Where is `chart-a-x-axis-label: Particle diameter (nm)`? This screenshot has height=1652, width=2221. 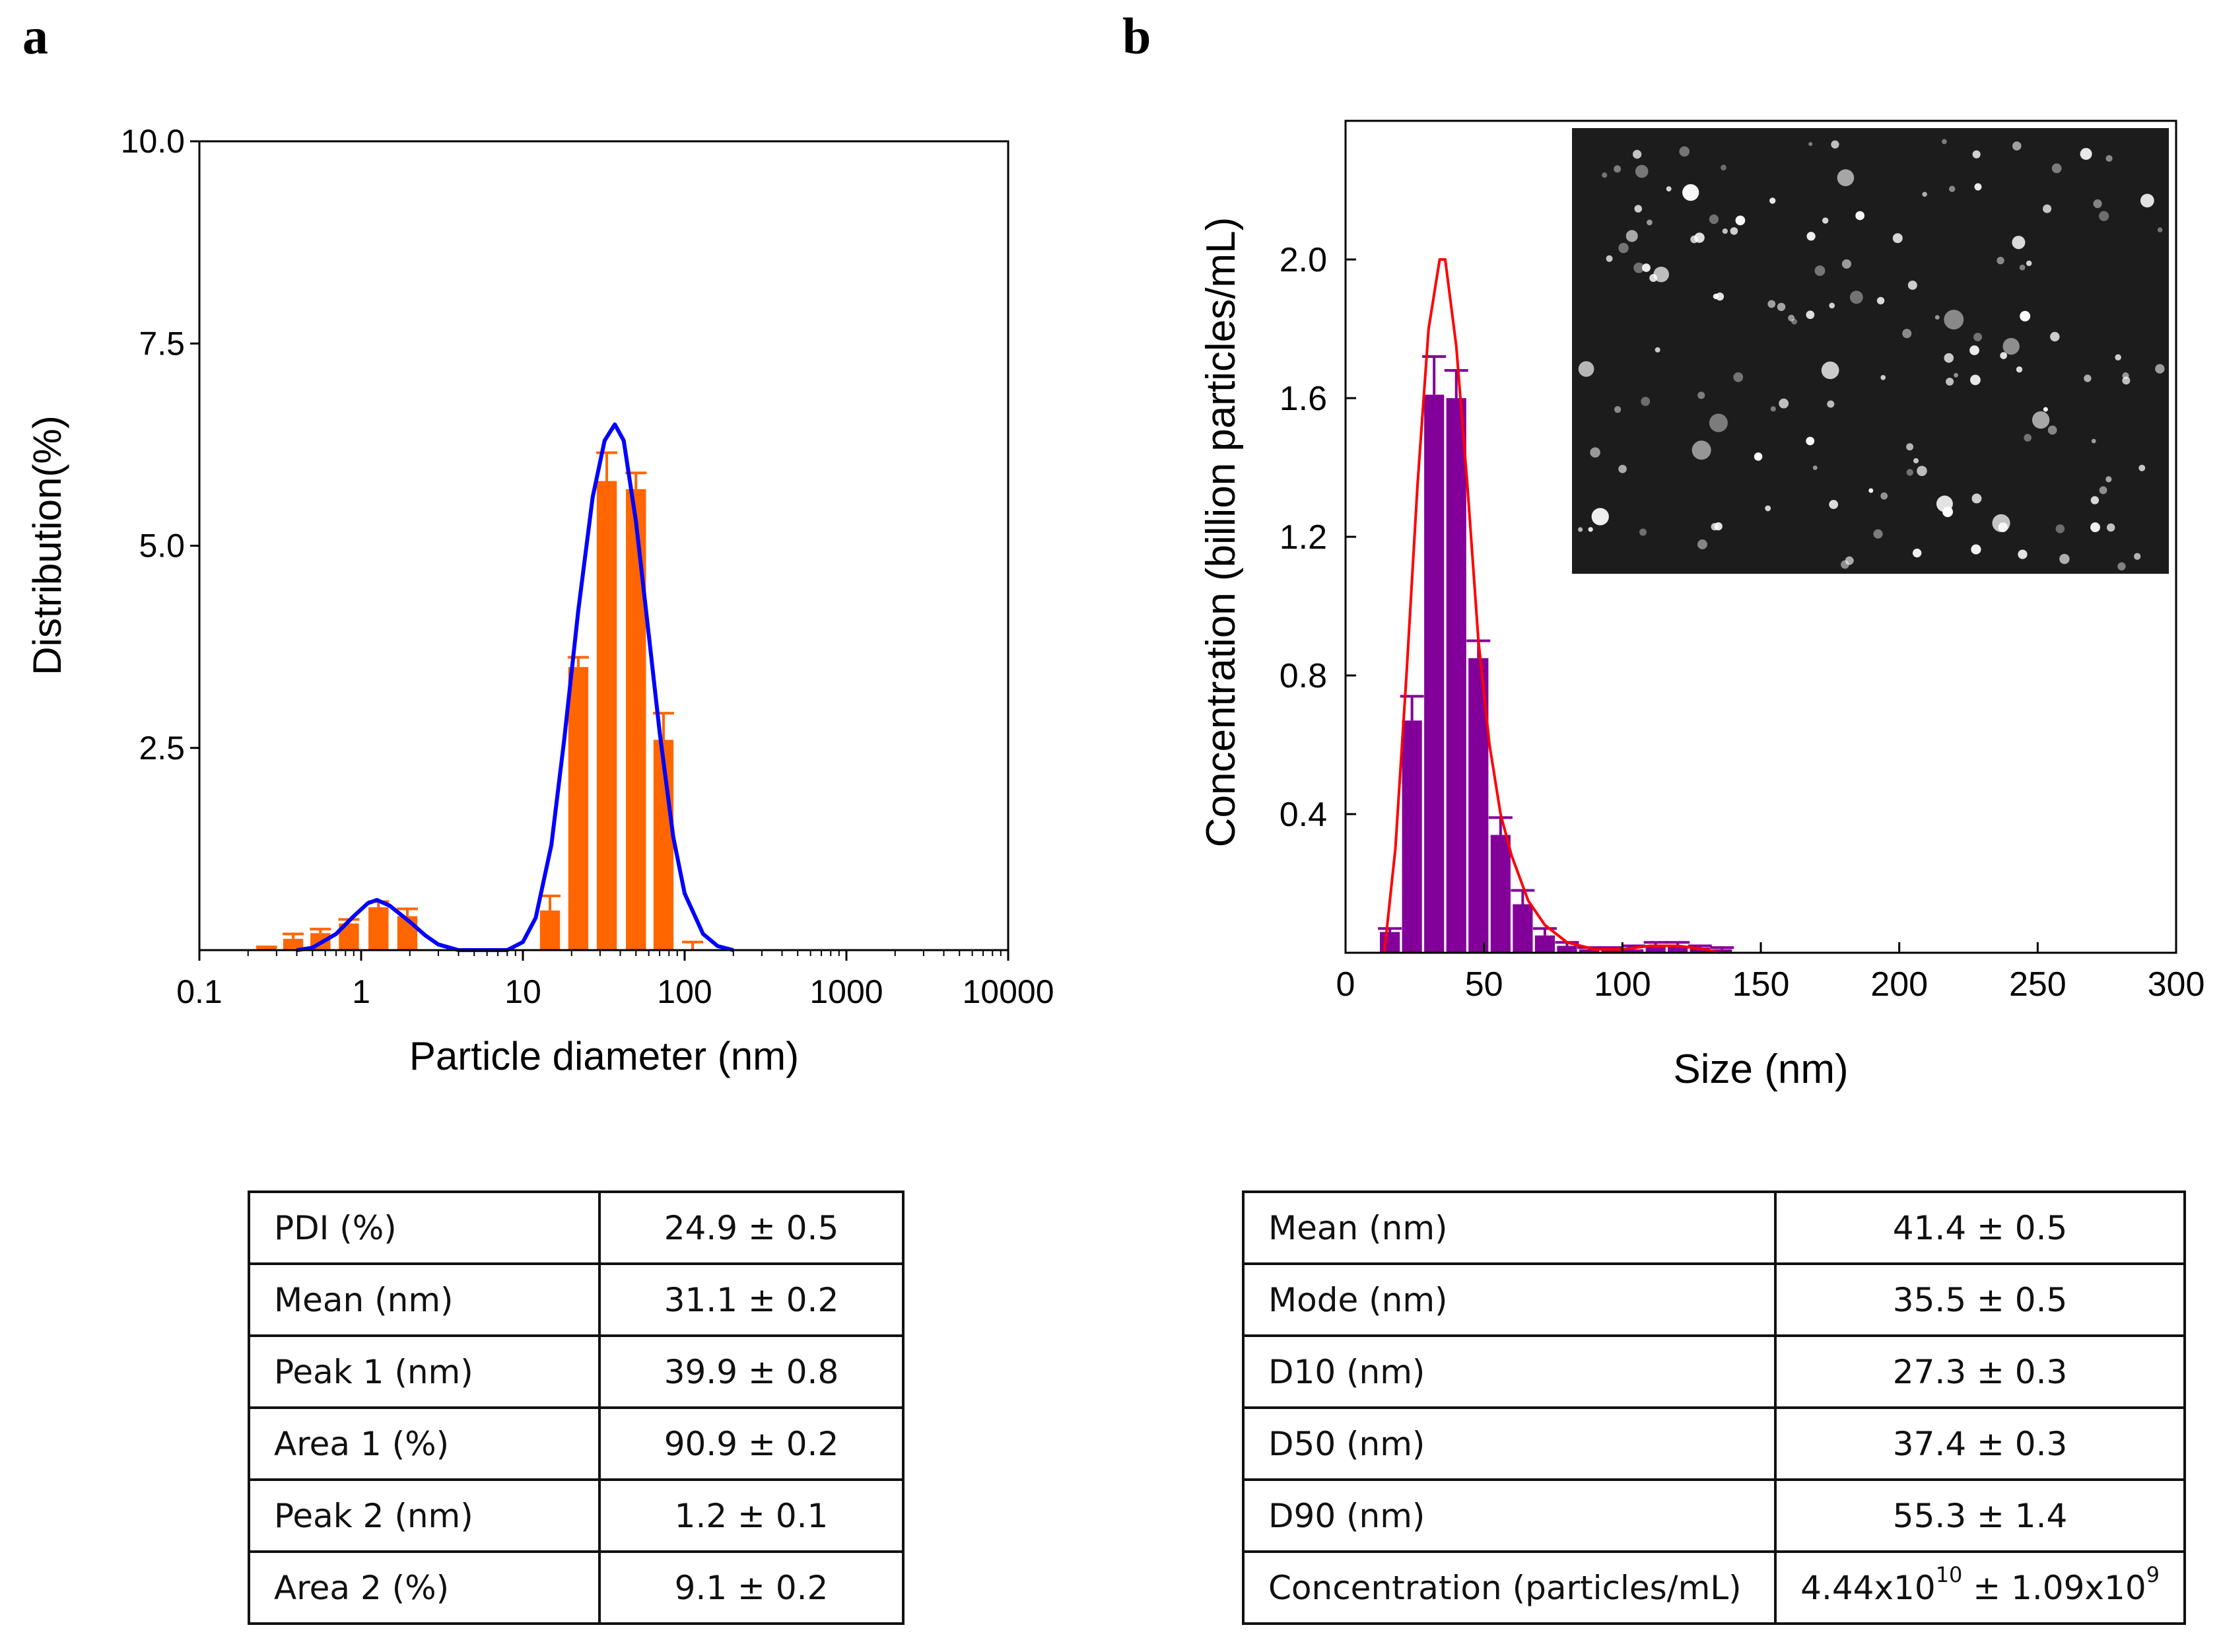 chart-a-x-axis-label: Particle diameter (nm) is located at coordinates (604, 1056).